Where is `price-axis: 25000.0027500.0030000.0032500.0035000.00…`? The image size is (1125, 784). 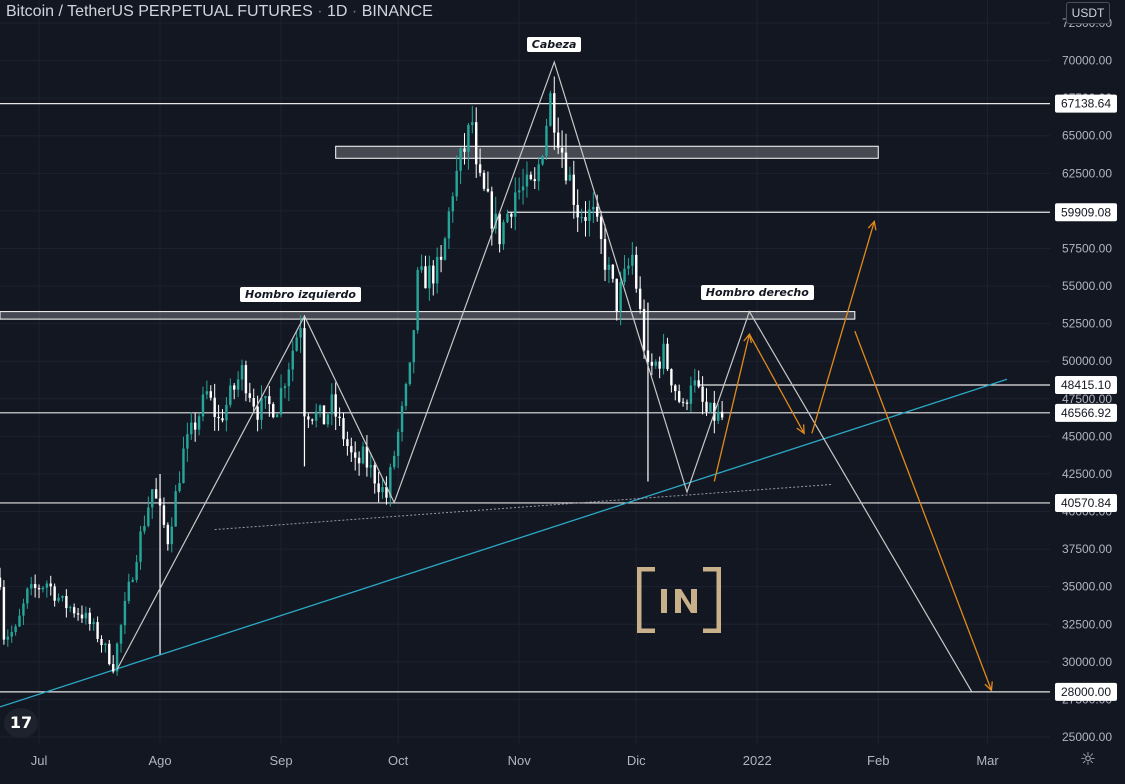 price-axis: 25000.0027500.0030000.0032500.0035000.00… is located at coordinates (1087, 380).